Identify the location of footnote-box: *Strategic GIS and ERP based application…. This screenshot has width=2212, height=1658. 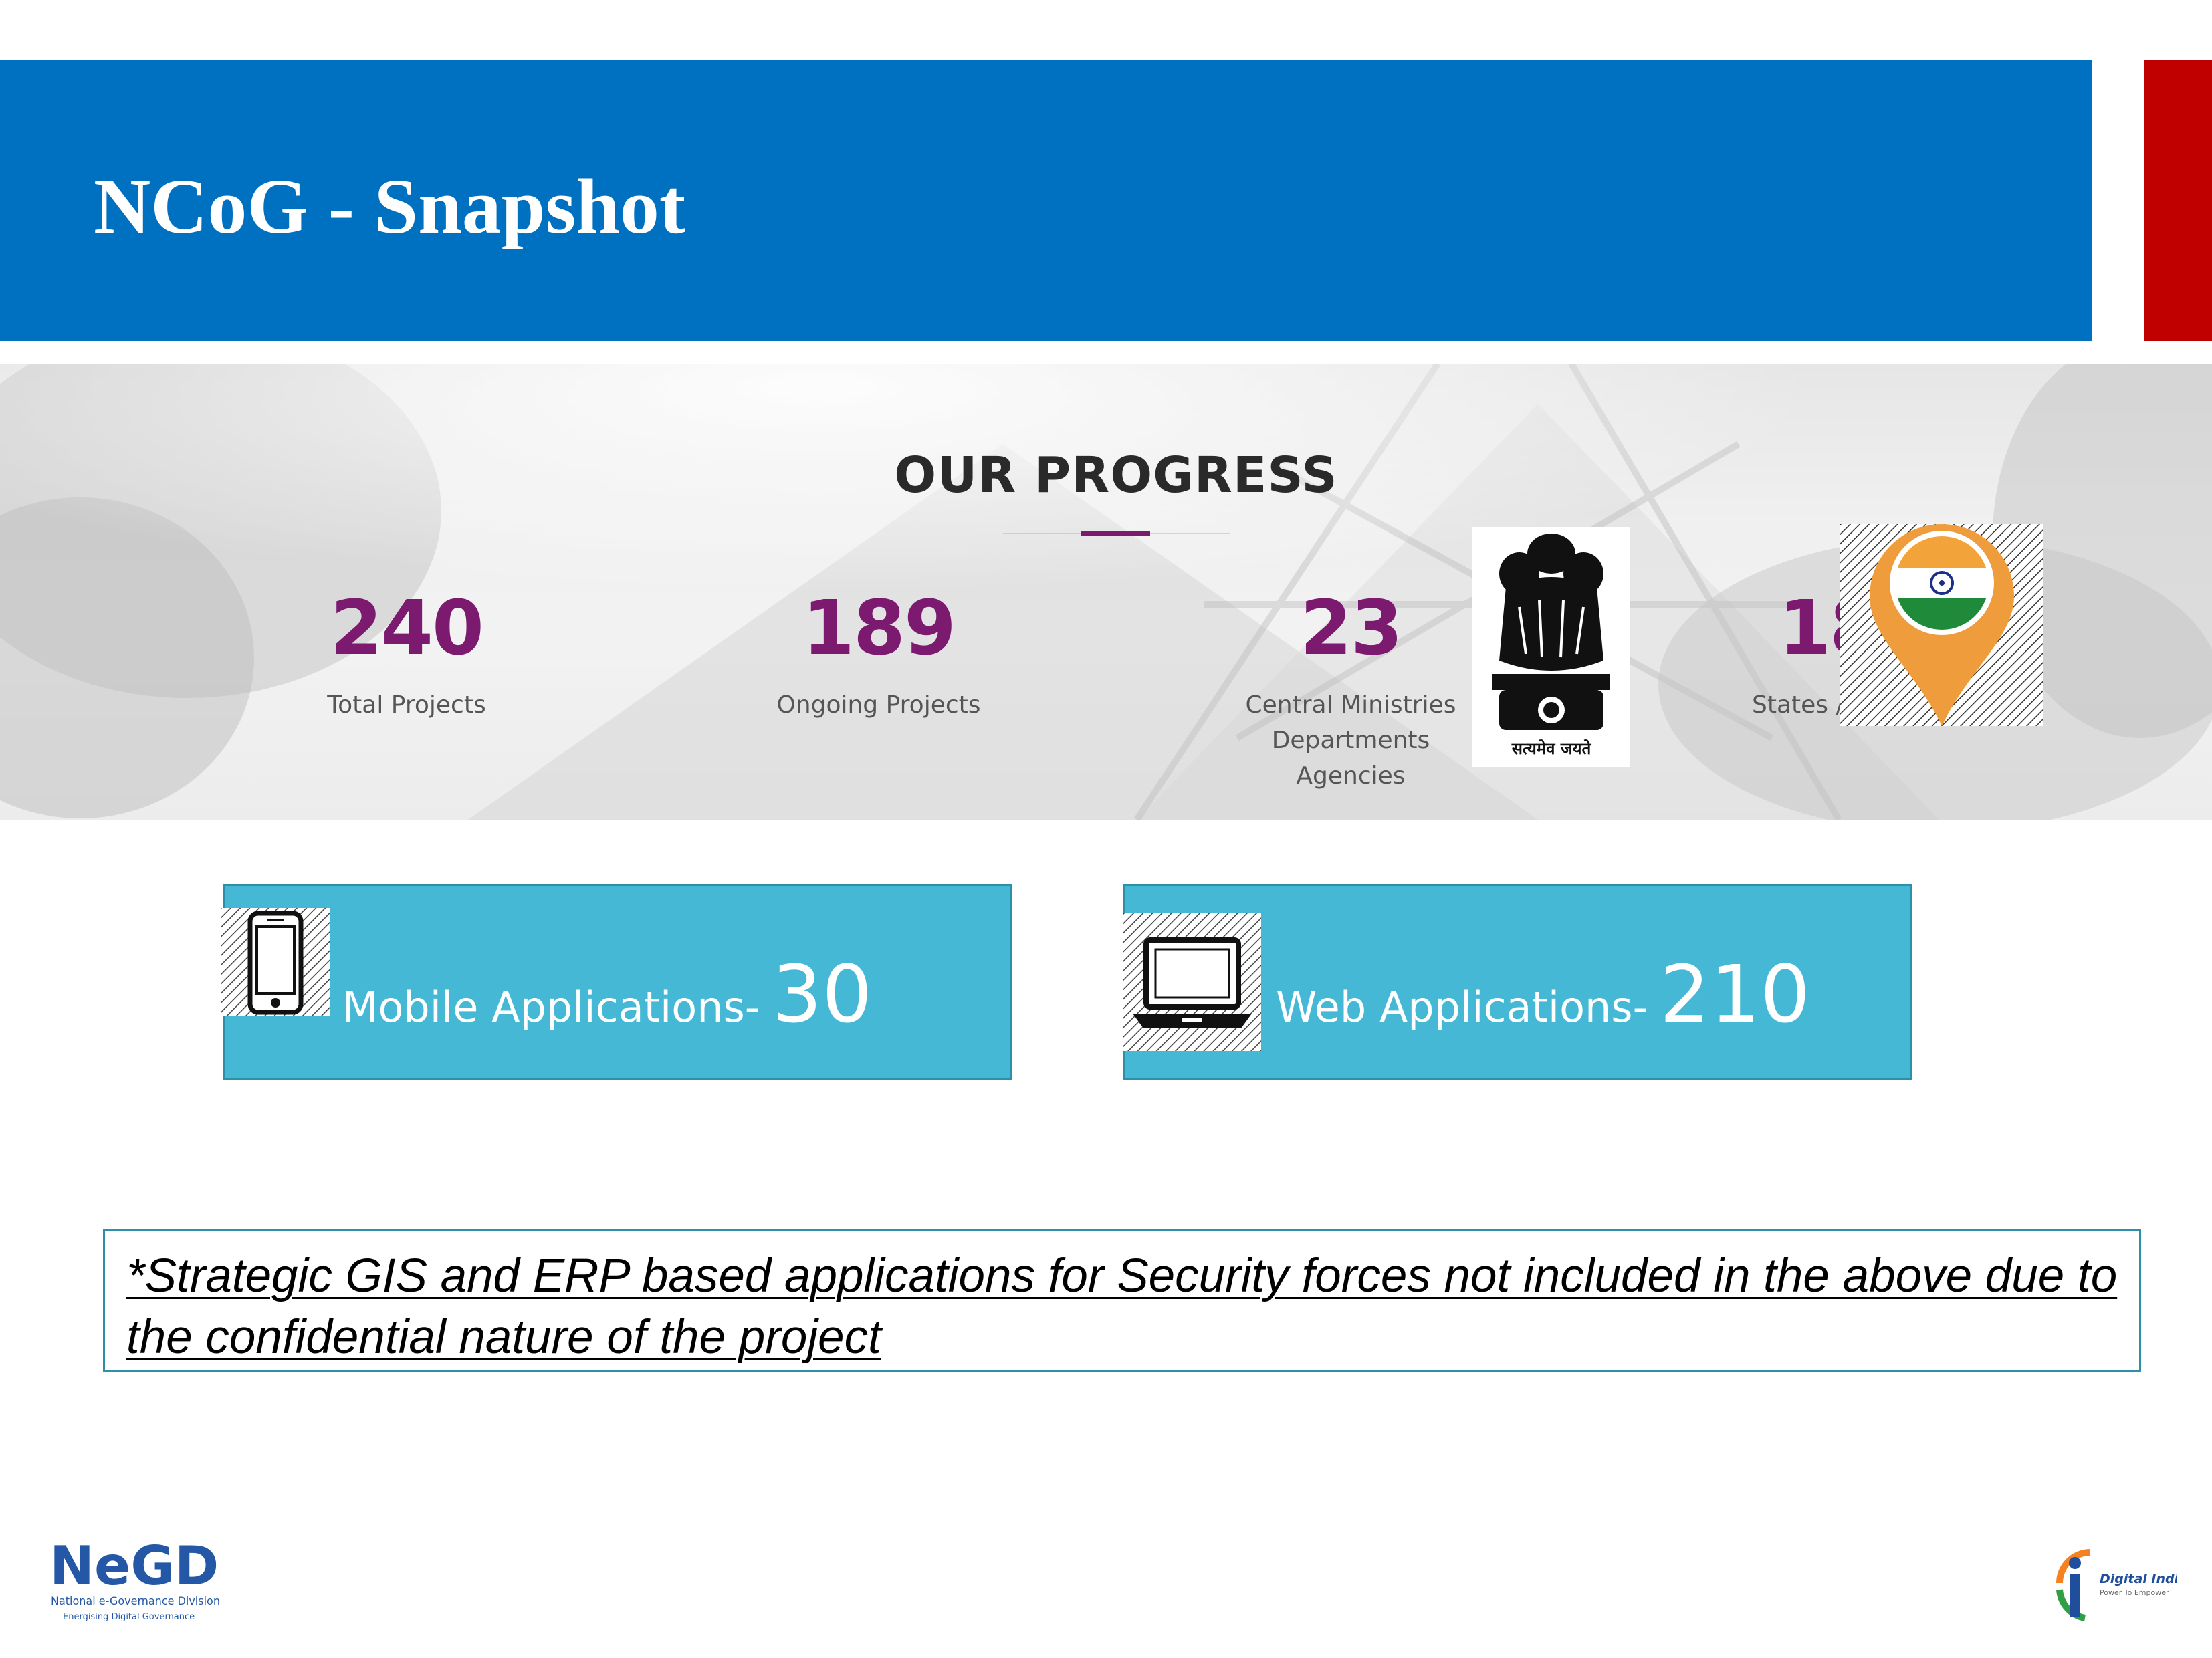
(1122, 1300).